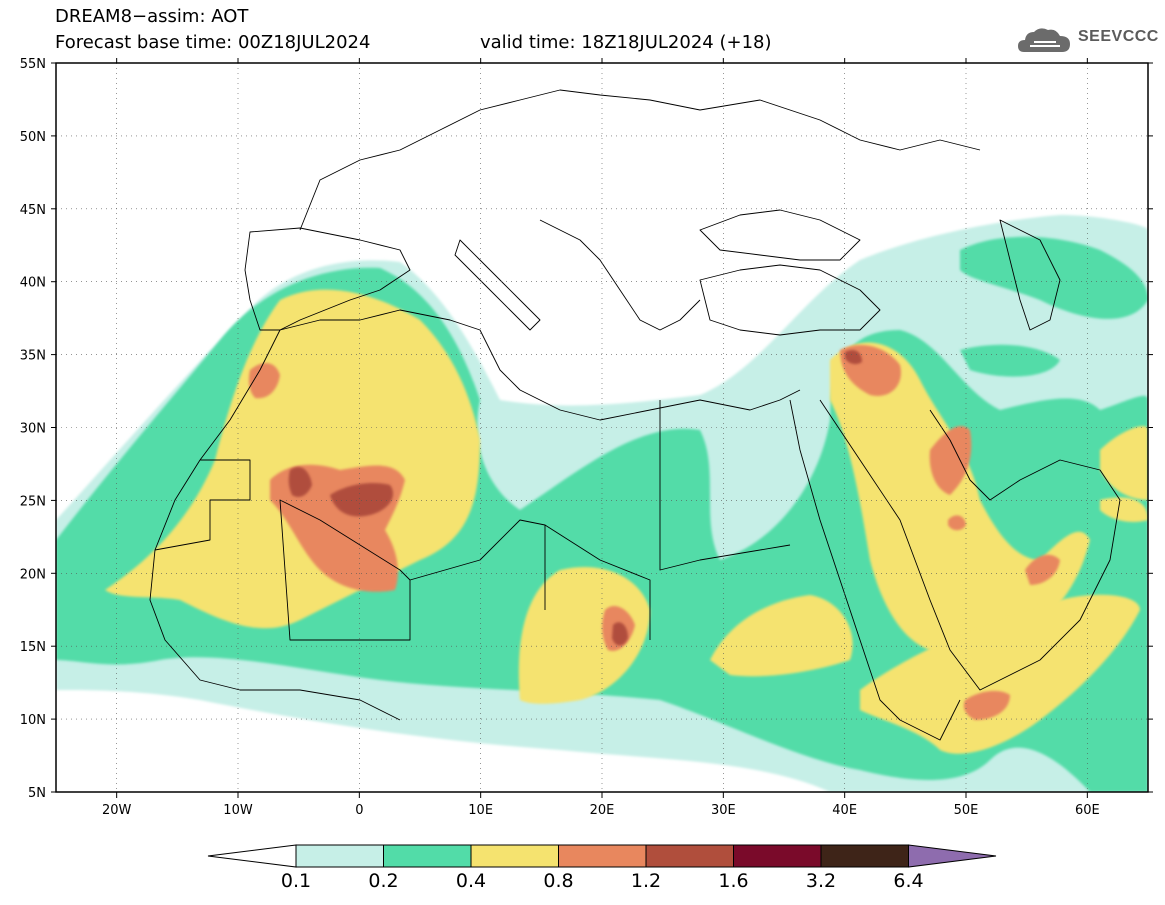 This screenshot has height=905, width=1165. I want to click on lat-tick-label: 30N, so click(33, 429).